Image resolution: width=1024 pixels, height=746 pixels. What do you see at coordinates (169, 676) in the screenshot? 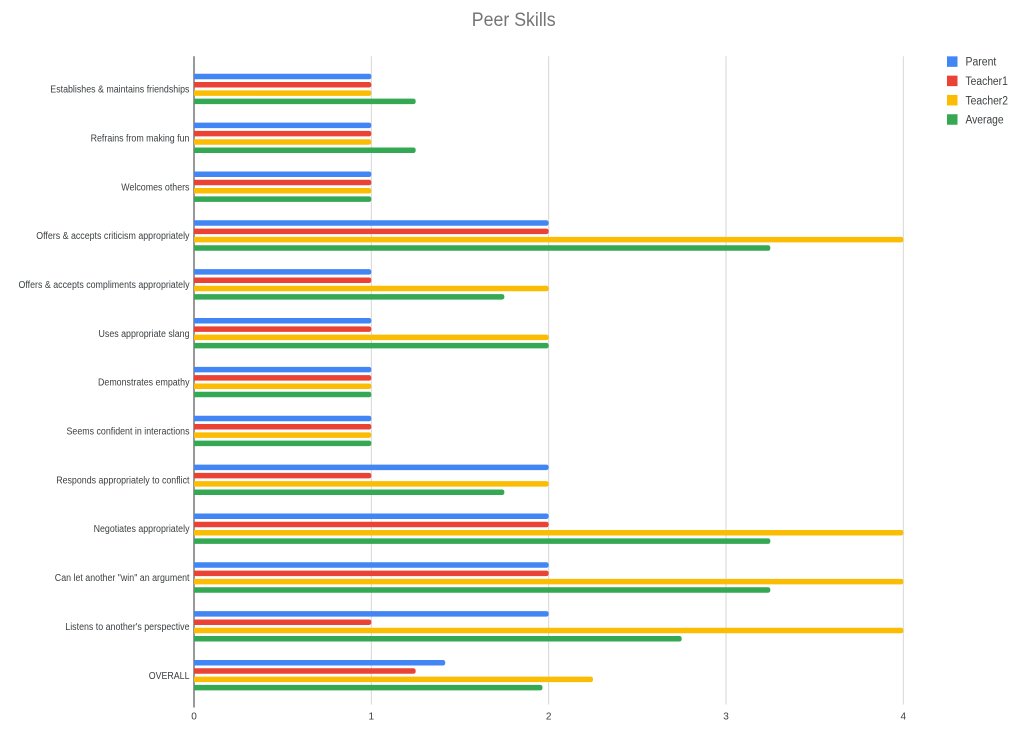
I see `svg-text: OVERALL` at bounding box center [169, 676].